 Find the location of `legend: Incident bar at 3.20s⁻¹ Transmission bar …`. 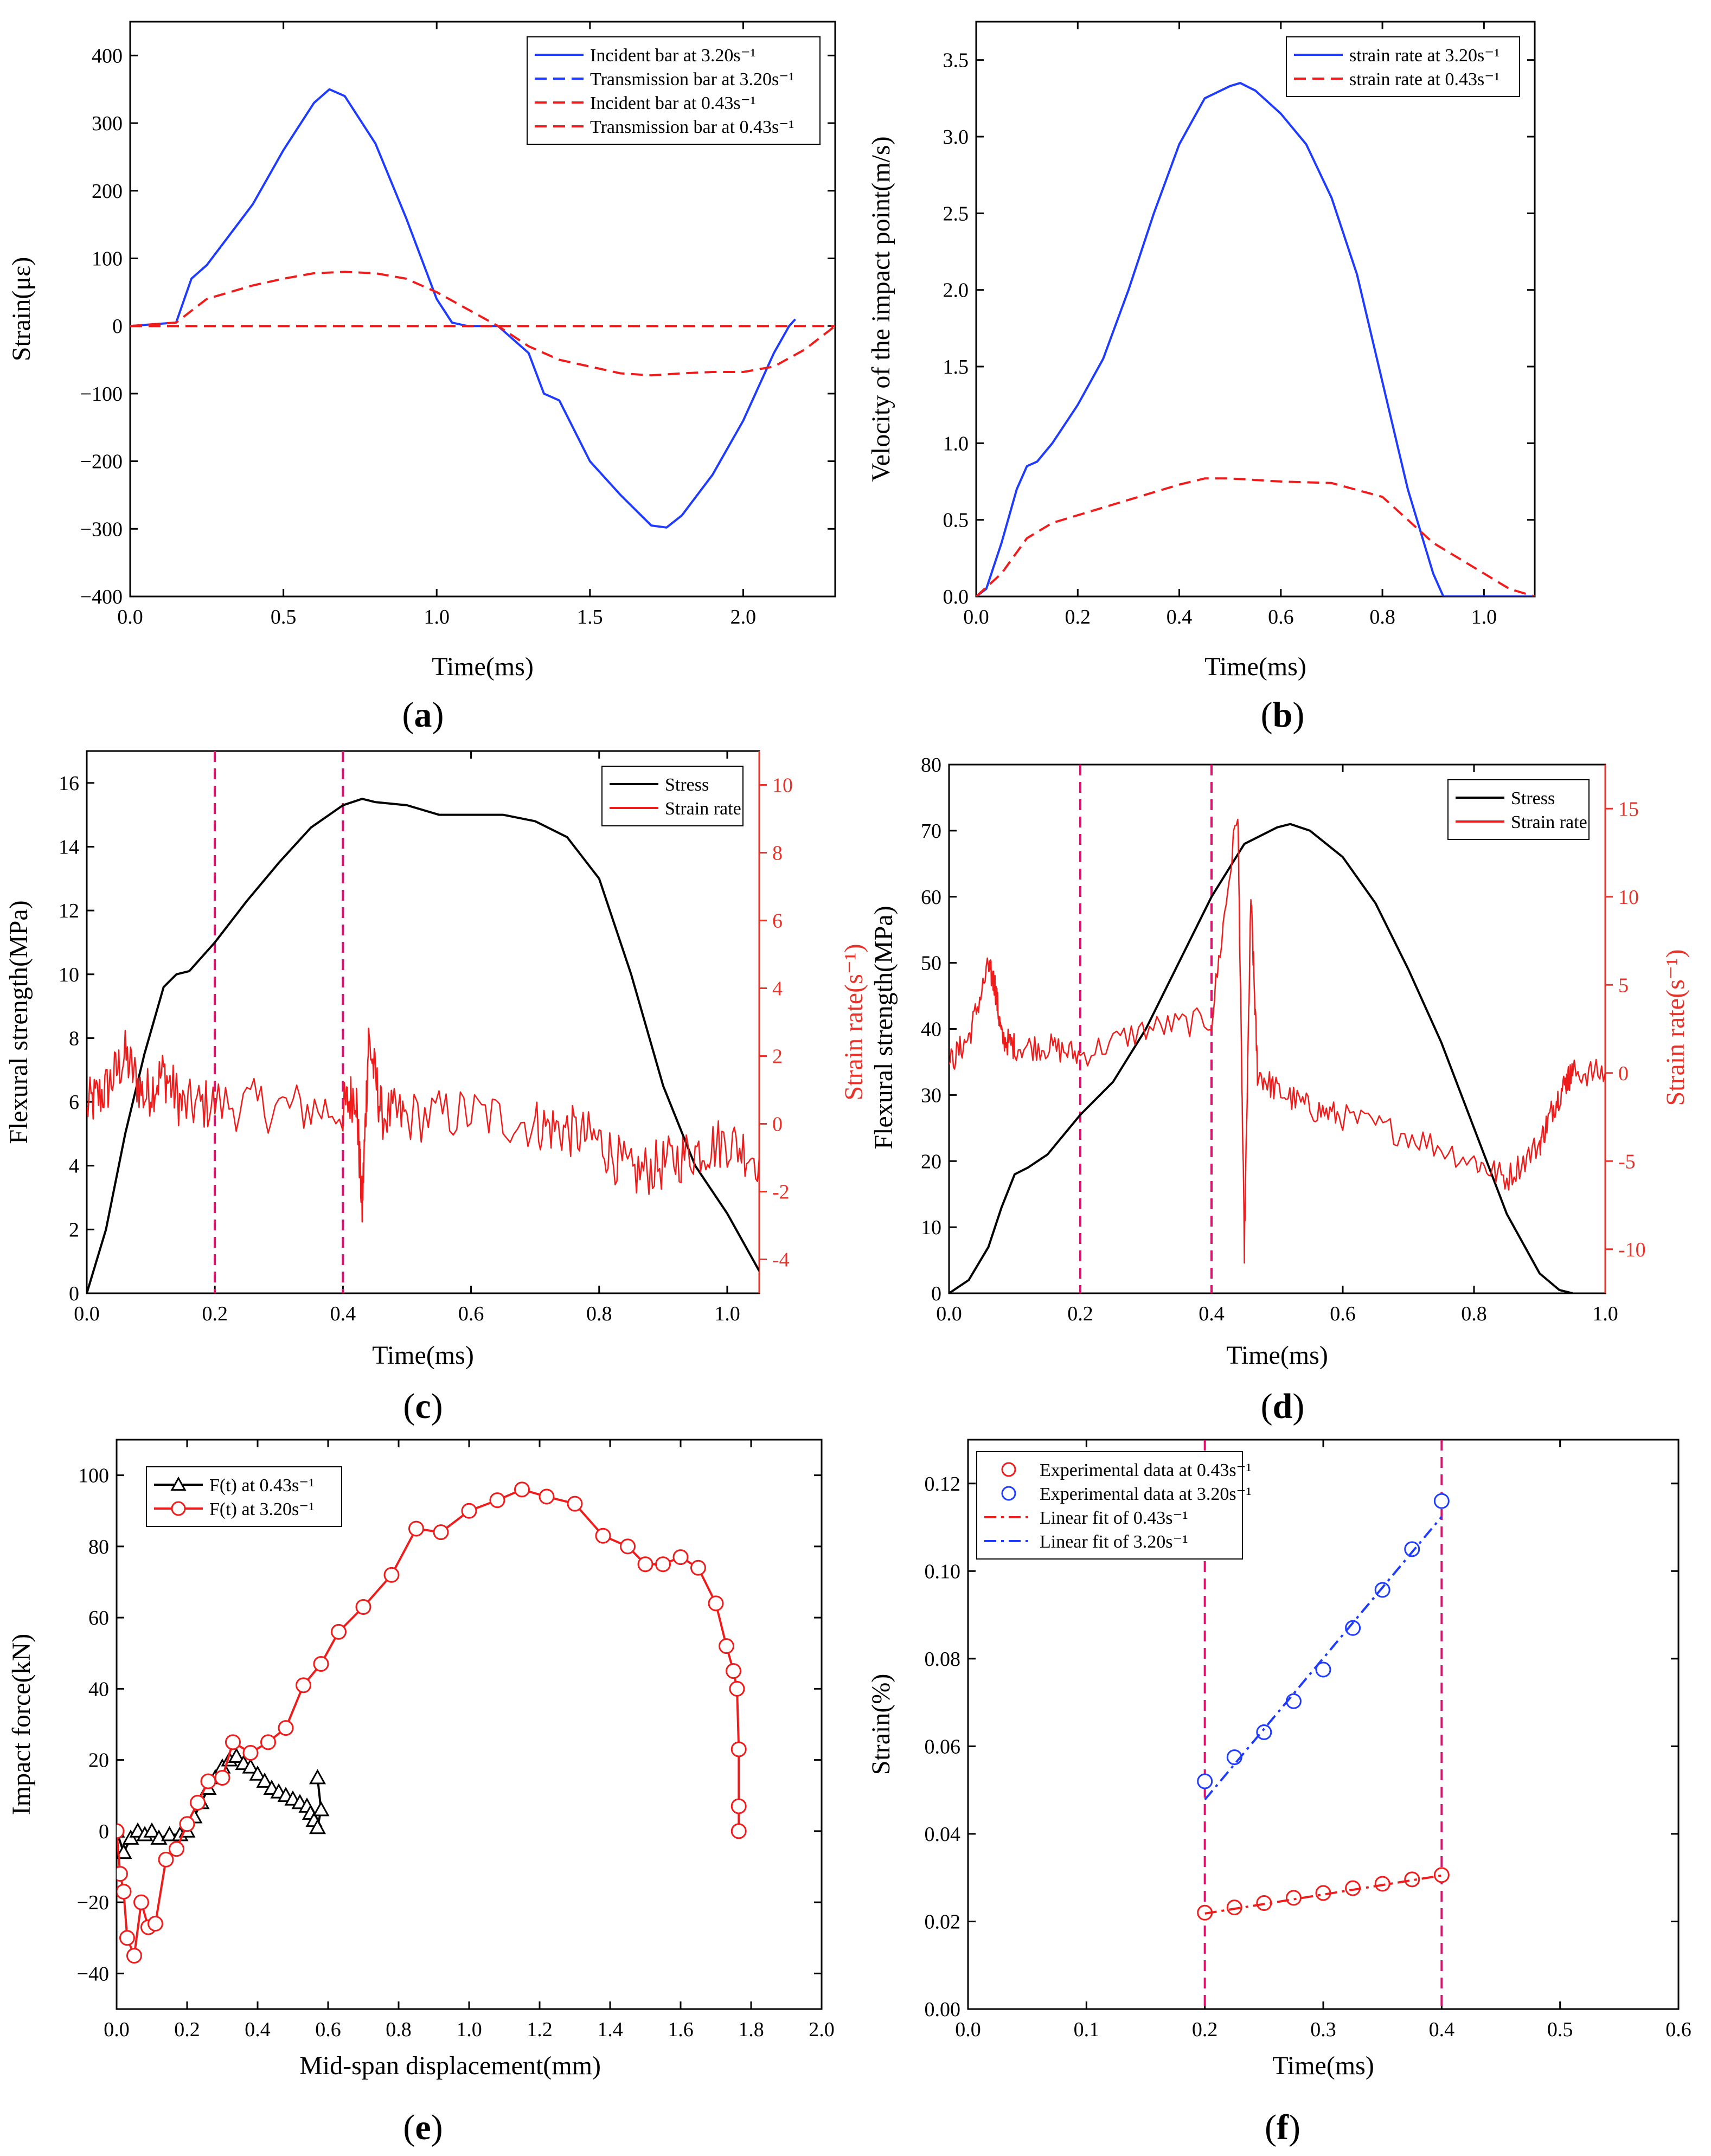

legend: Incident bar at 3.20s⁻¹ Transmission bar … is located at coordinates (674, 90).